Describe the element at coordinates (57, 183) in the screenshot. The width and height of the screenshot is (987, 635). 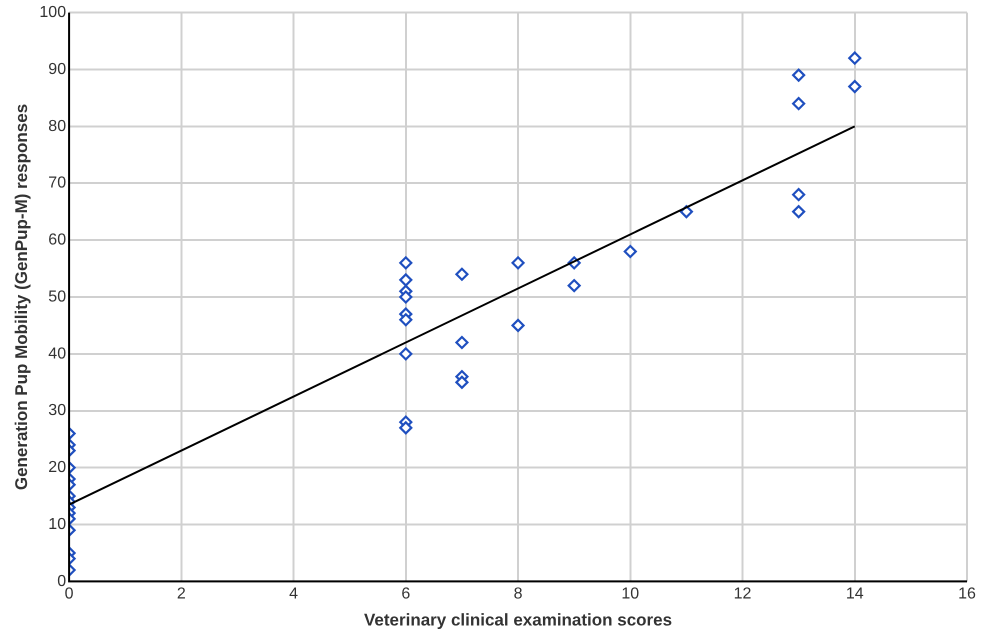
I see `y-tick-label: 70` at that location.